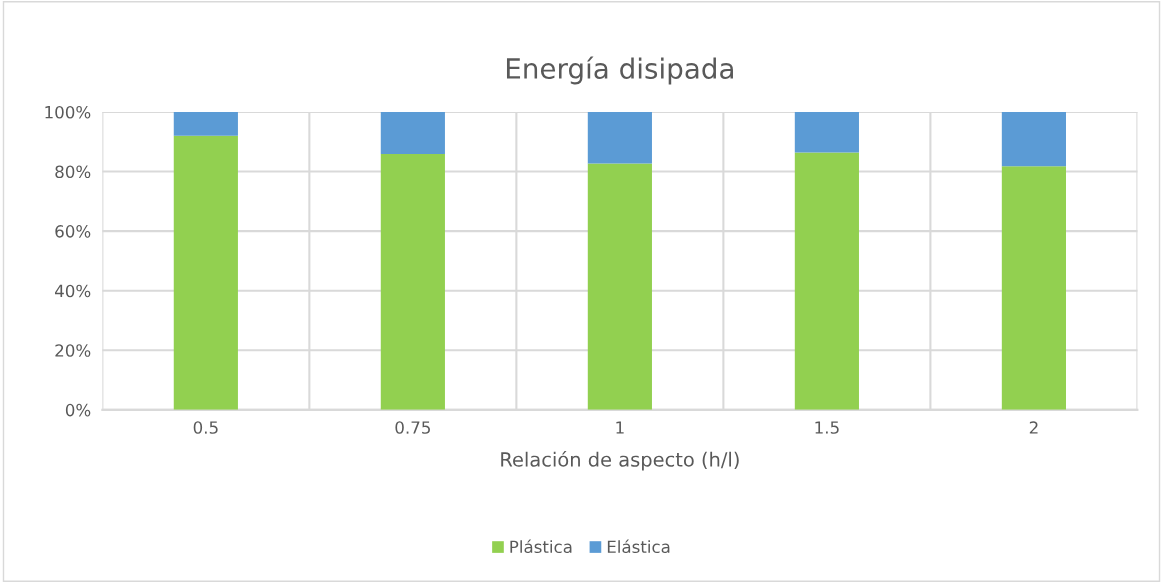  What do you see at coordinates (78, 410) in the screenshot?
I see `y-tick-label: 0%` at bounding box center [78, 410].